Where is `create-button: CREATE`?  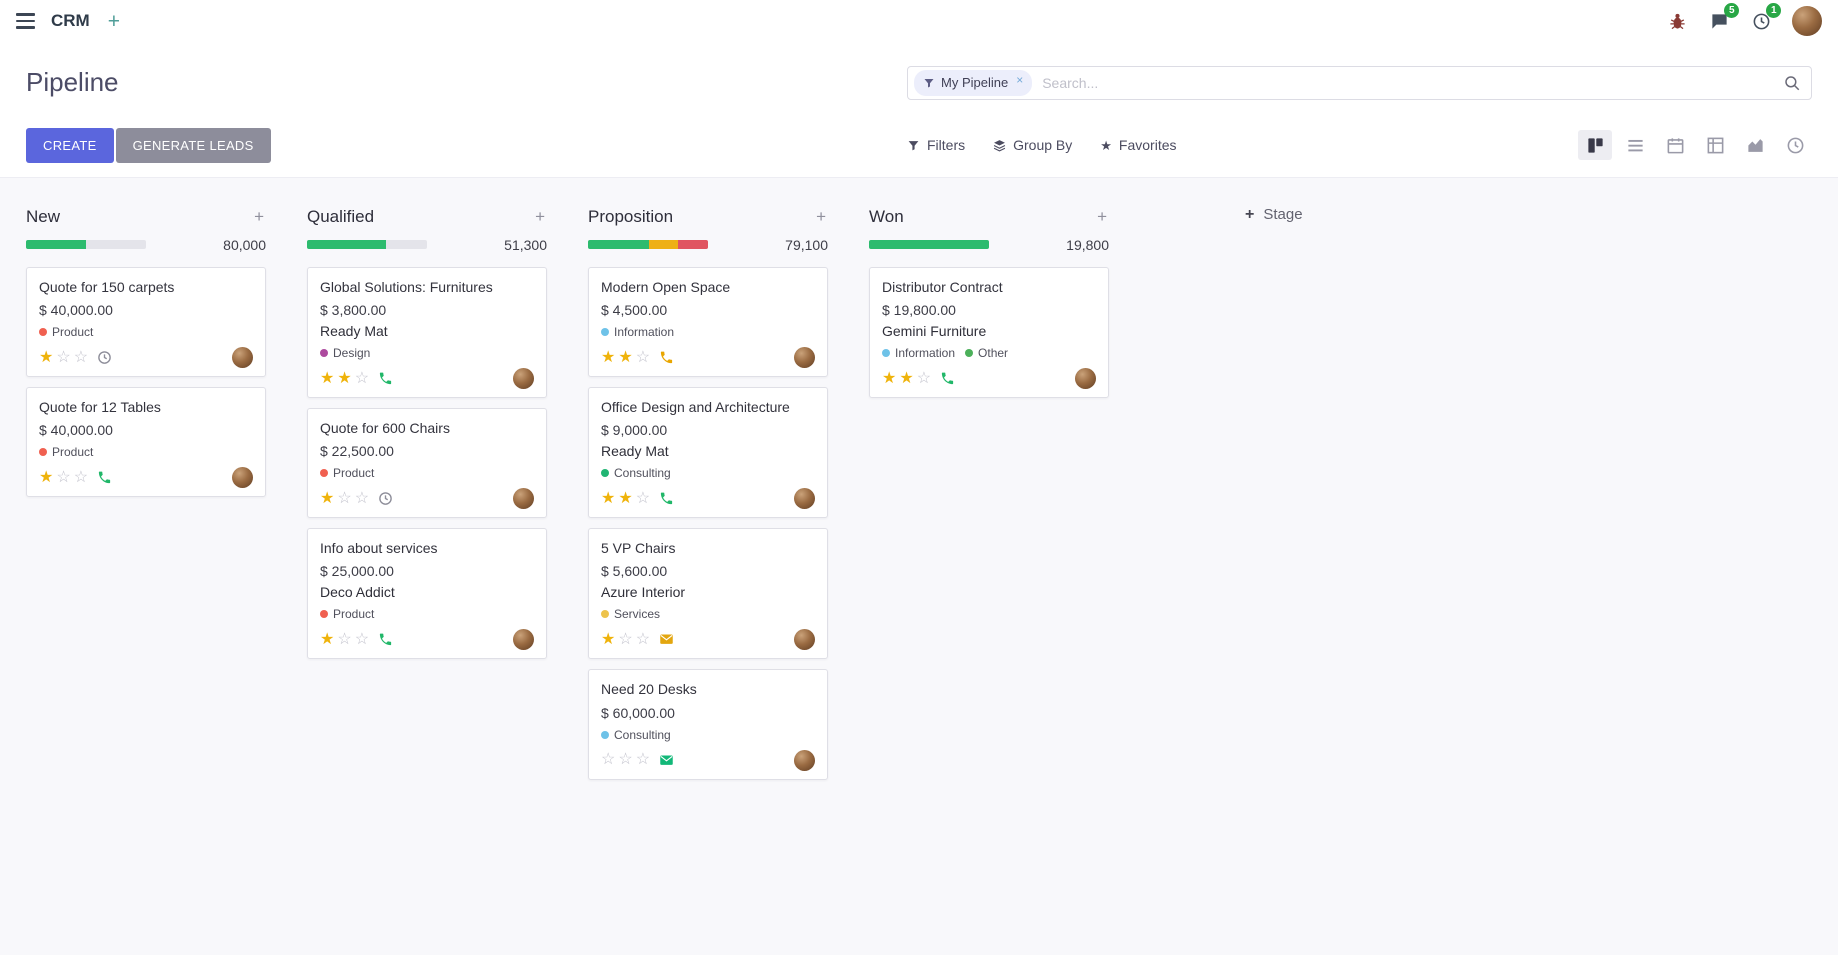 create-button: CREATE is located at coordinates (70, 145).